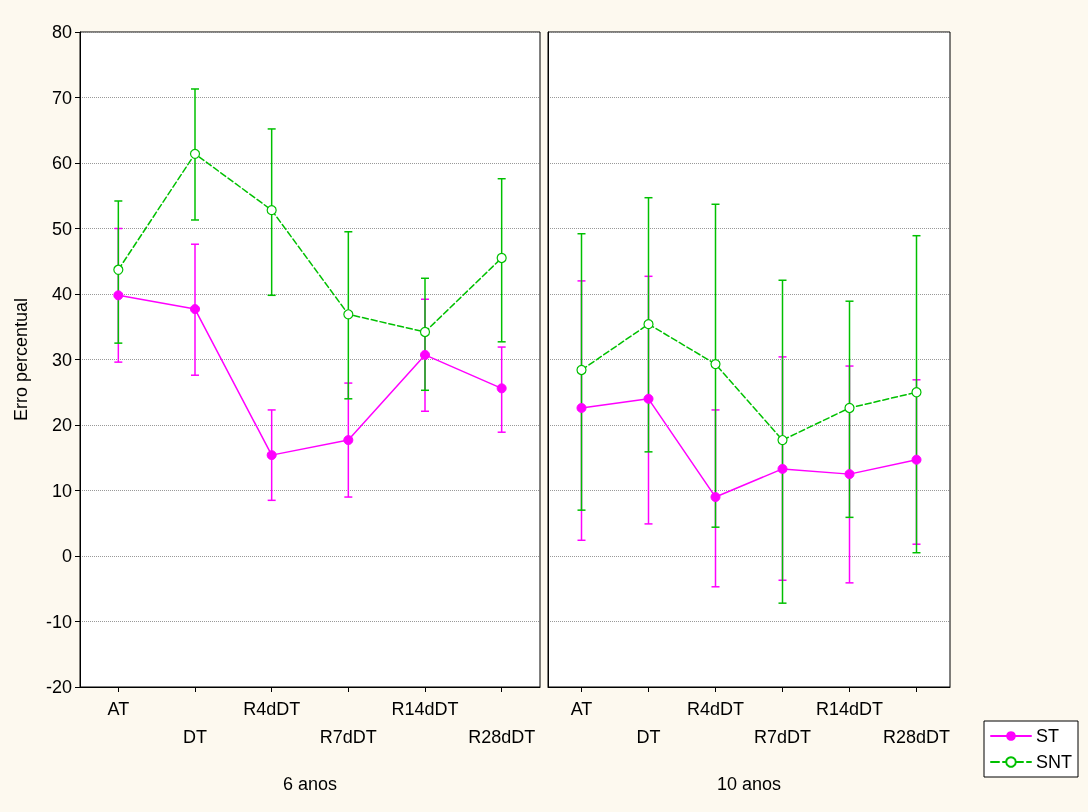 The height and width of the screenshot is (812, 1088). I want to click on y-tick-label: -10, so click(58, 621).